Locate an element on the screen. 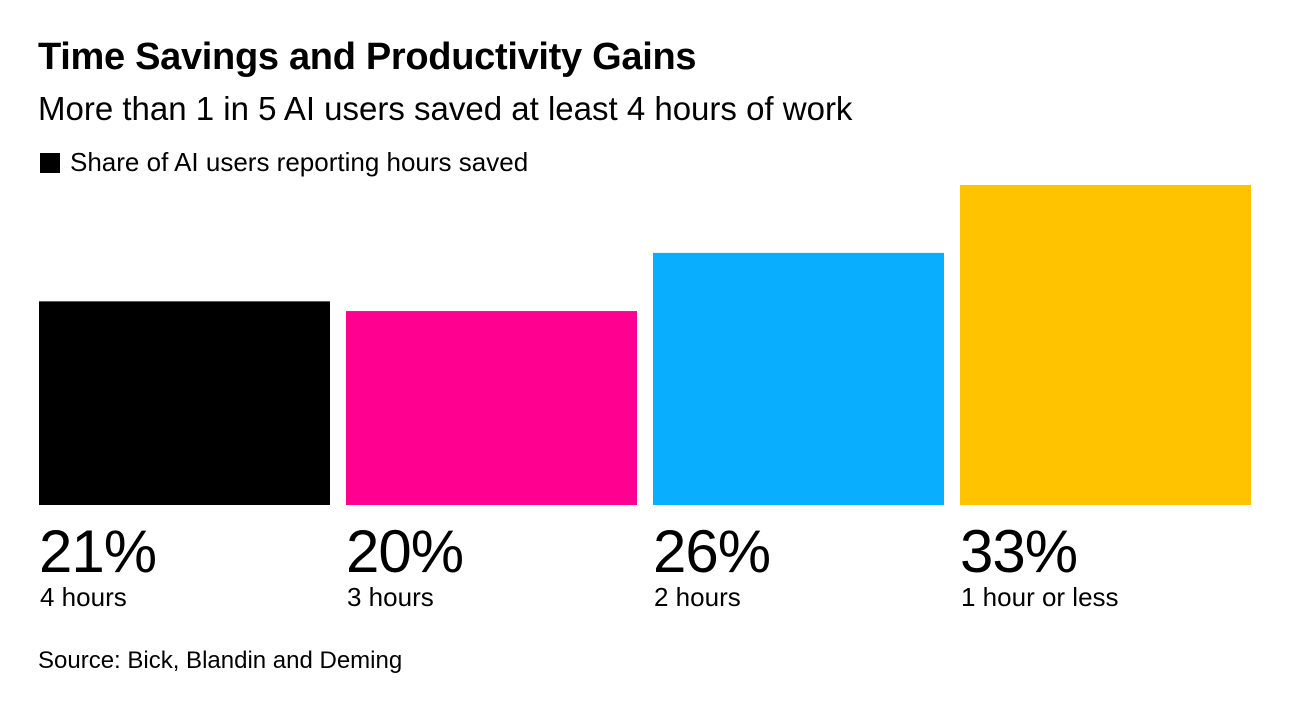 The height and width of the screenshot is (718, 1306). bar-value-label: 21% is located at coordinates (97, 551).